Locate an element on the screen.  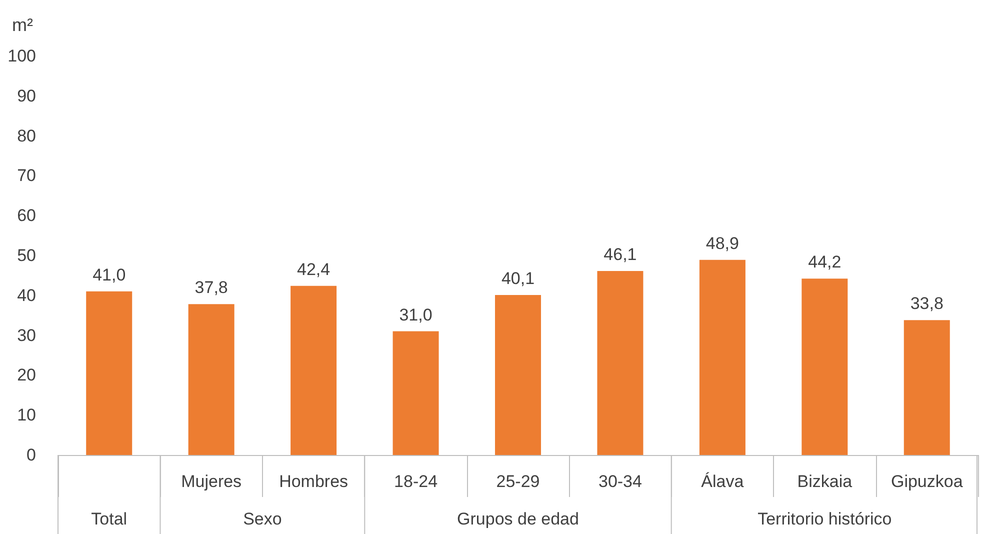
text: Territorio histórico is located at coordinates (825, 519).